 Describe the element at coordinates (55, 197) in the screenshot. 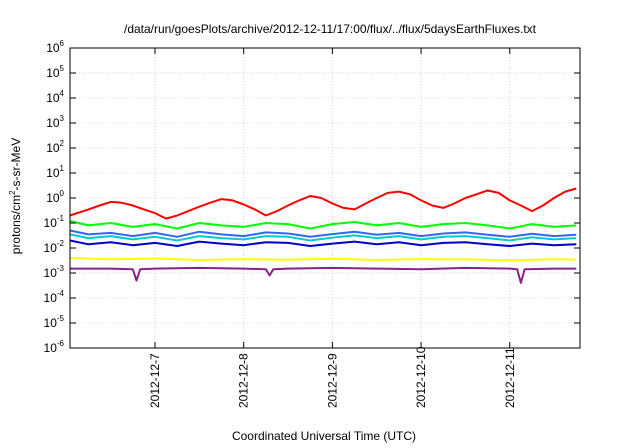

I see `y-tick-label: 10⁰` at that location.